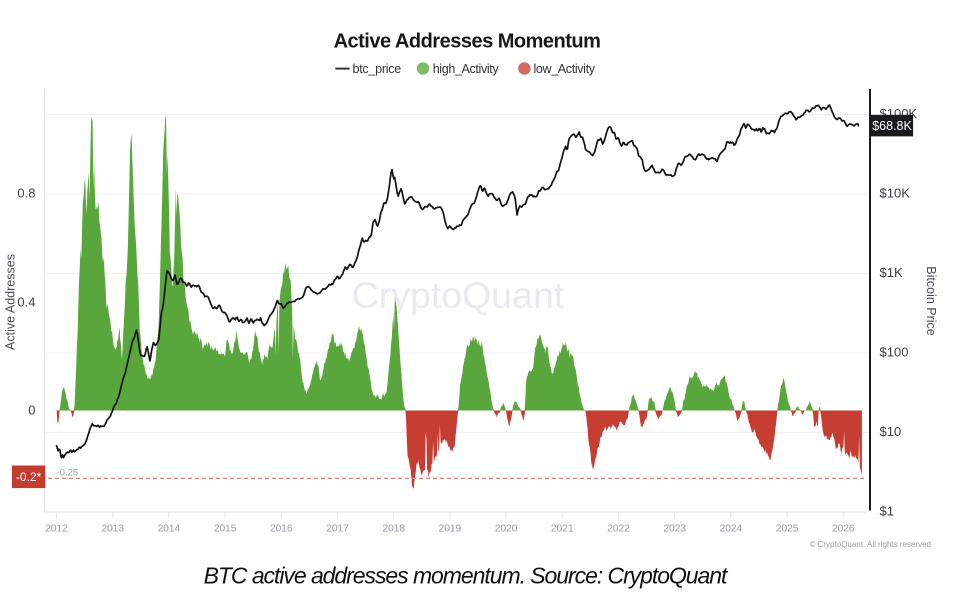 Image resolution: width=960 pixels, height=598 pixels. Describe the element at coordinates (56, 529) in the screenshot. I see `svg-text: 2012` at that location.